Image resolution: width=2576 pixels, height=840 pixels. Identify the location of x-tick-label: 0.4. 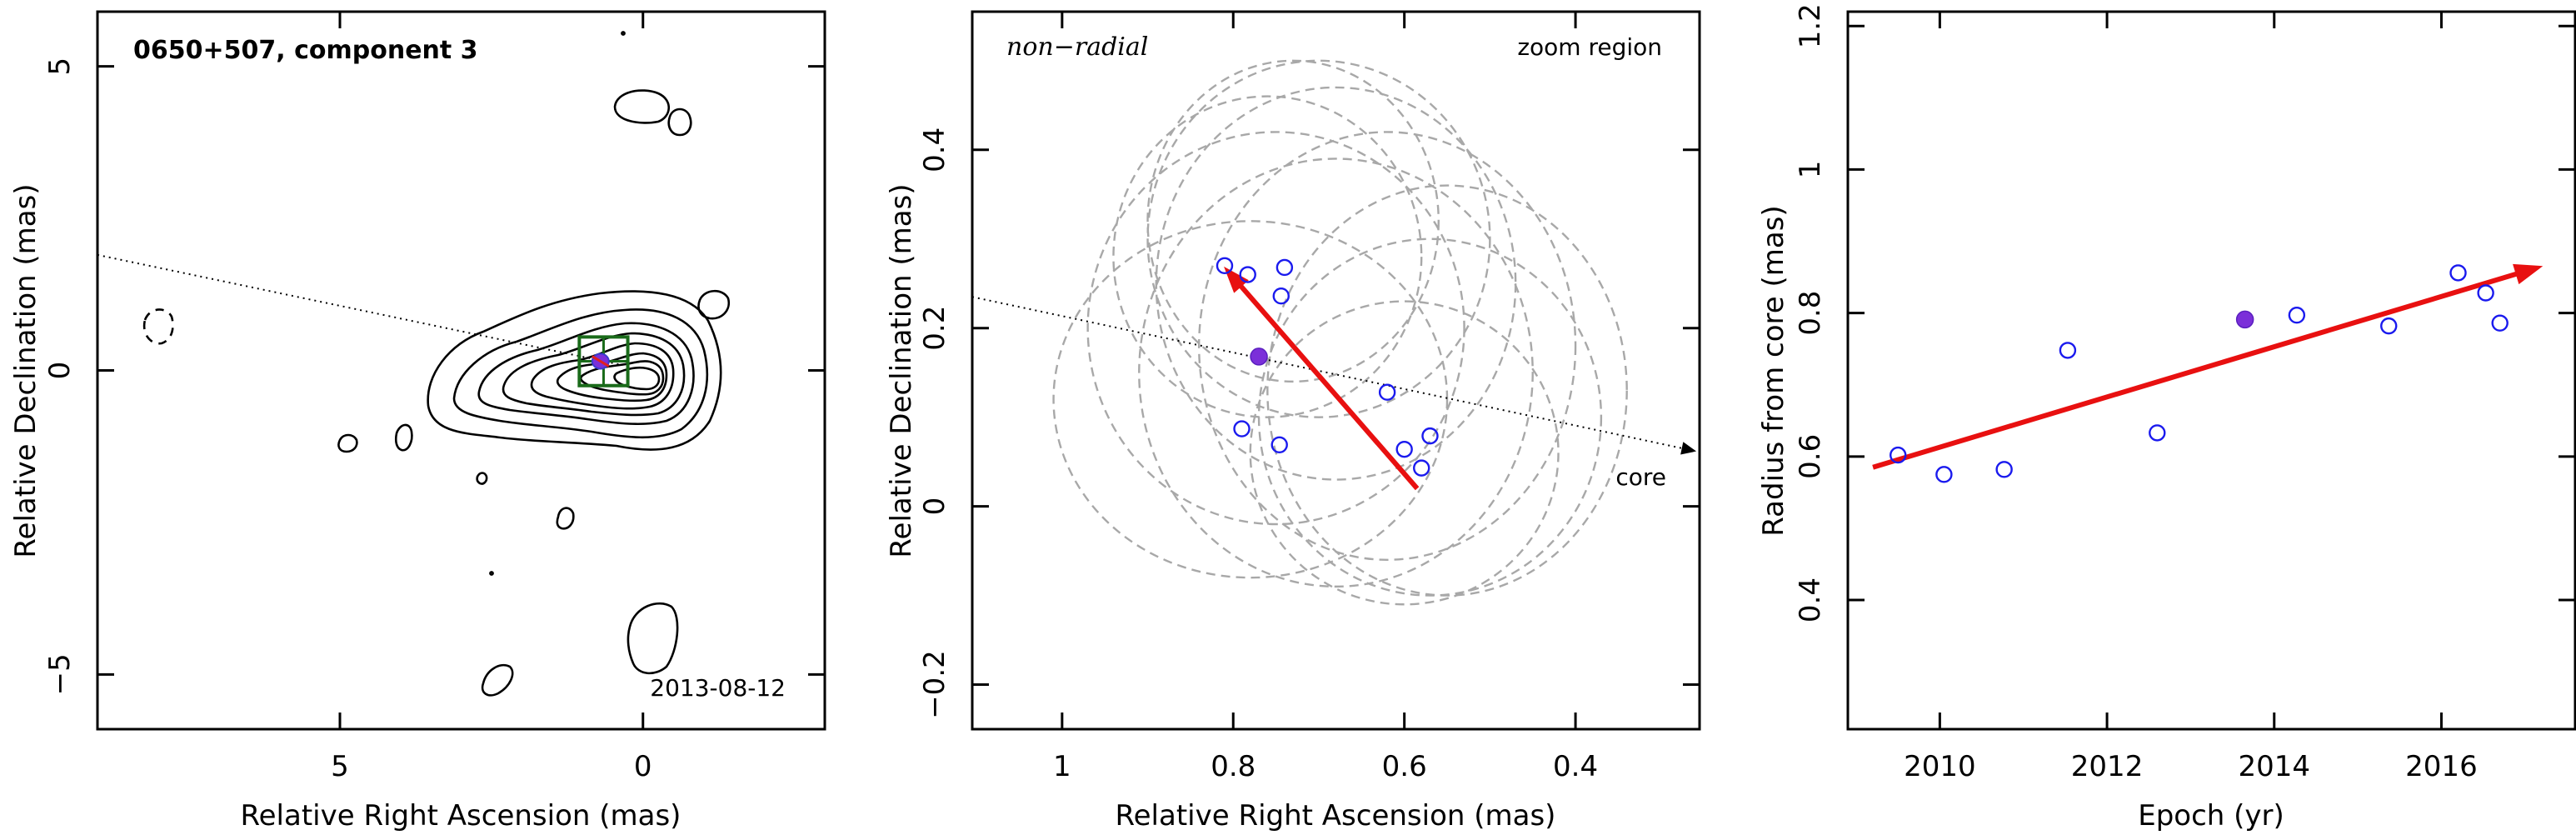
(1575, 766).